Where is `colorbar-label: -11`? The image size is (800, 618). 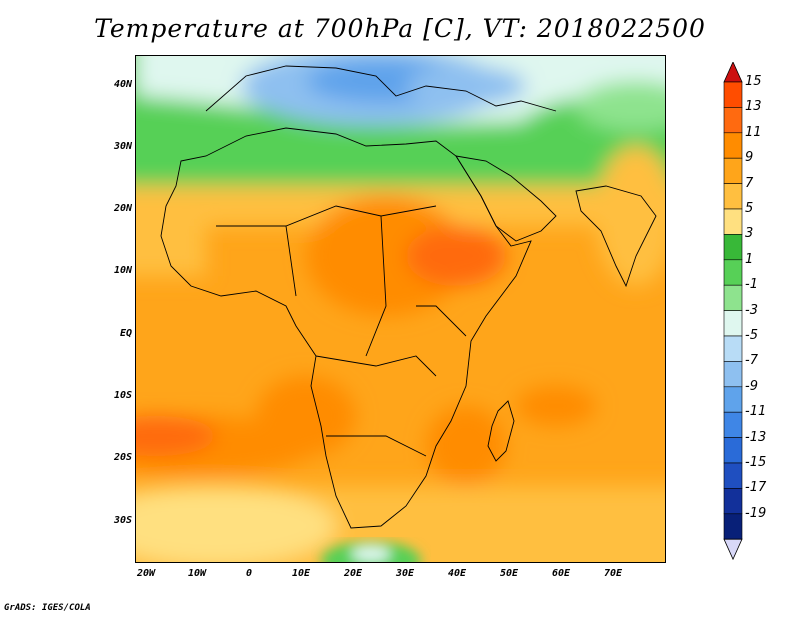
colorbar-label: -11 is located at coordinates (756, 412).